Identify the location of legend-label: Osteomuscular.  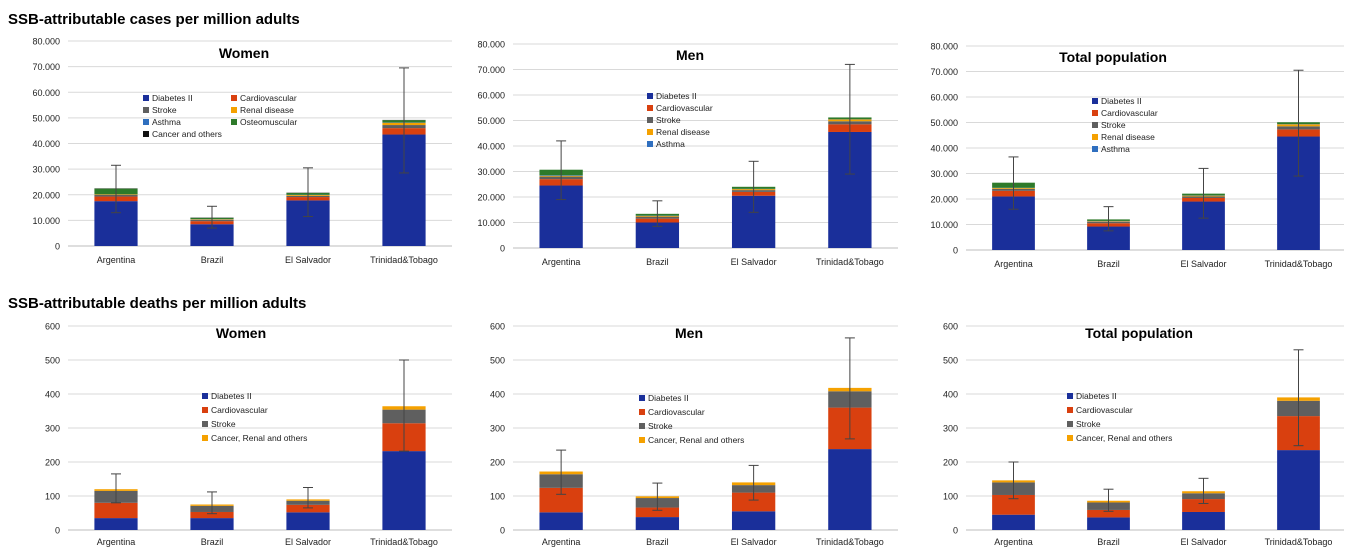
(268, 122).